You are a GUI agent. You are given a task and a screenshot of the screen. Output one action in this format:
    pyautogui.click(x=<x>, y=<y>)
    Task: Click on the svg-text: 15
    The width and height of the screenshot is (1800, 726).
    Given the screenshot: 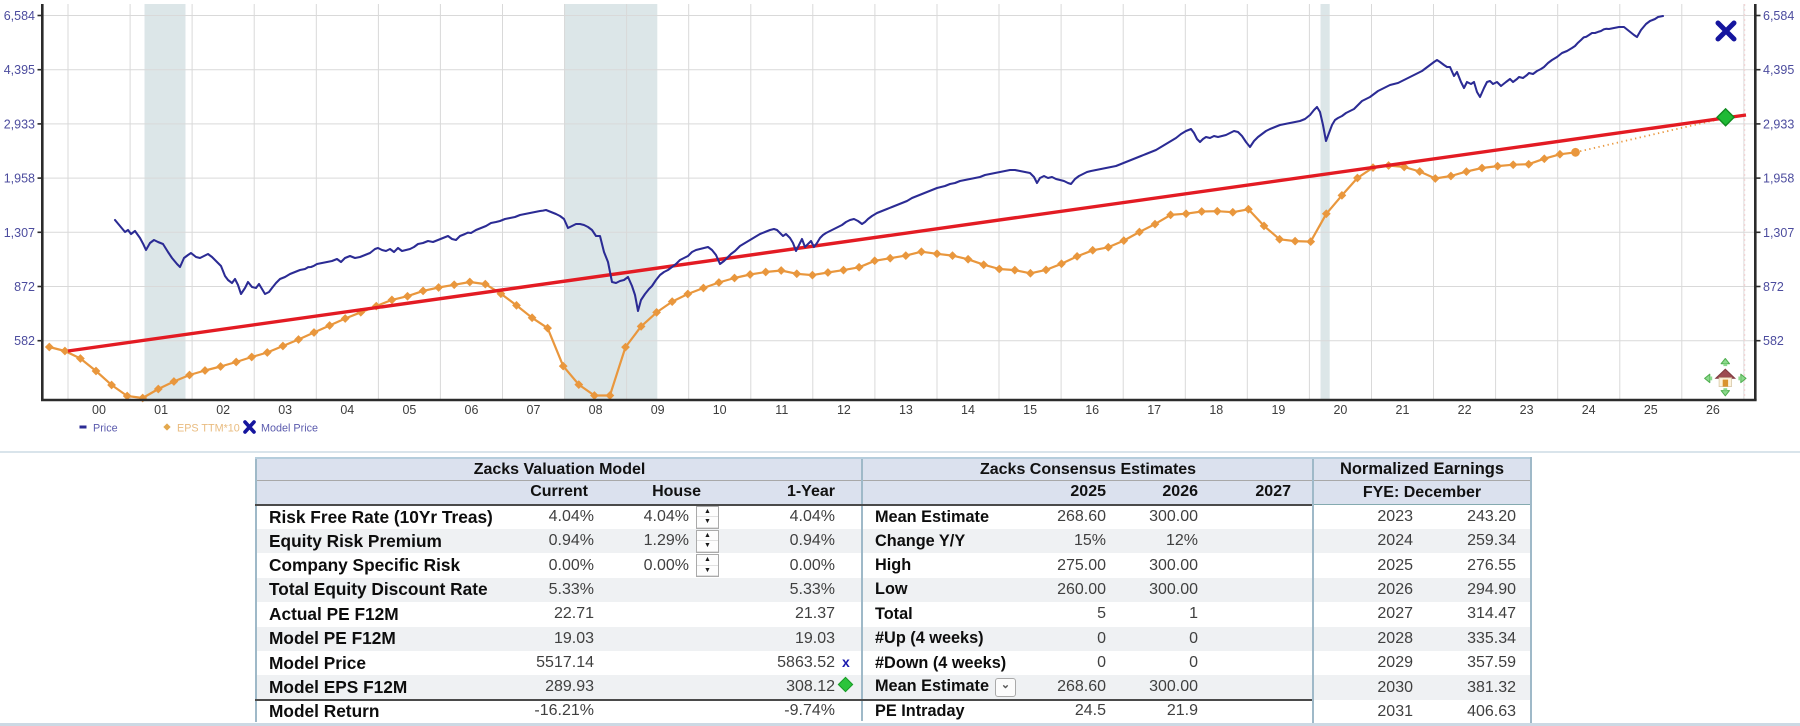 What is the action you would take?
    pyautogui.click(x=1030, y=410)
    